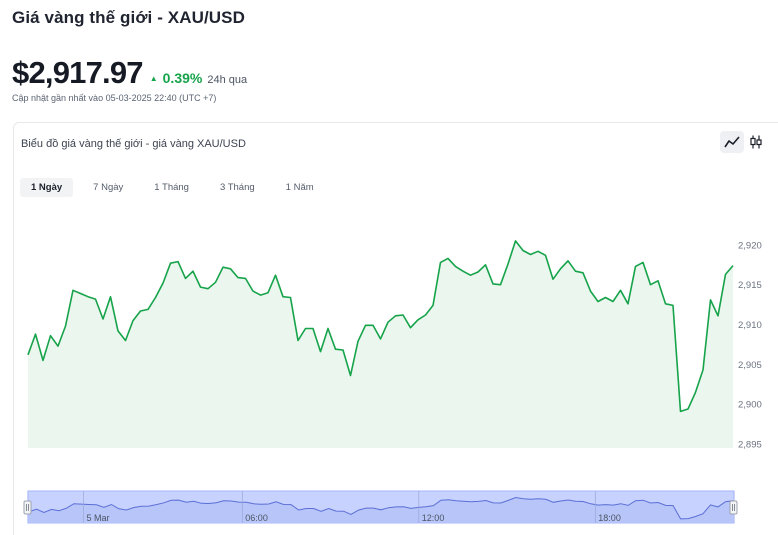 The width and height of the screenshot is (778, 535). I want to click on y-axis: 2,920 2,915 2,910 2,905 2,900 2,895, so click(750, 345).